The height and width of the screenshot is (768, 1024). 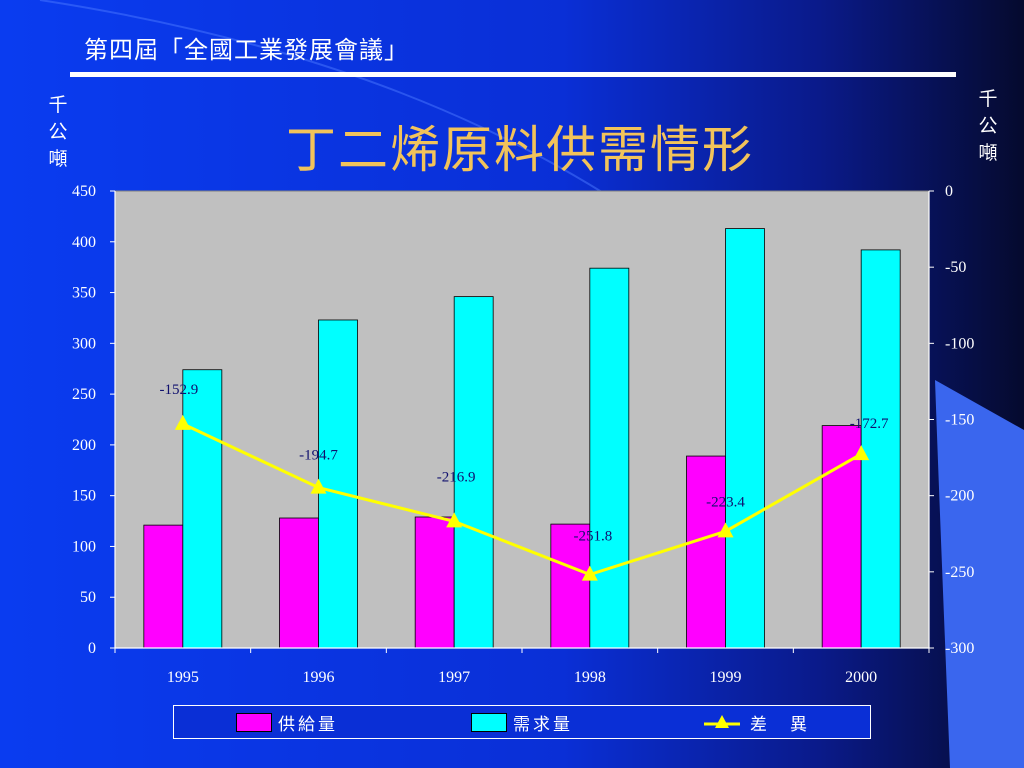 I want to click on legend-line-marker-icon, so click(x=722, y=721).